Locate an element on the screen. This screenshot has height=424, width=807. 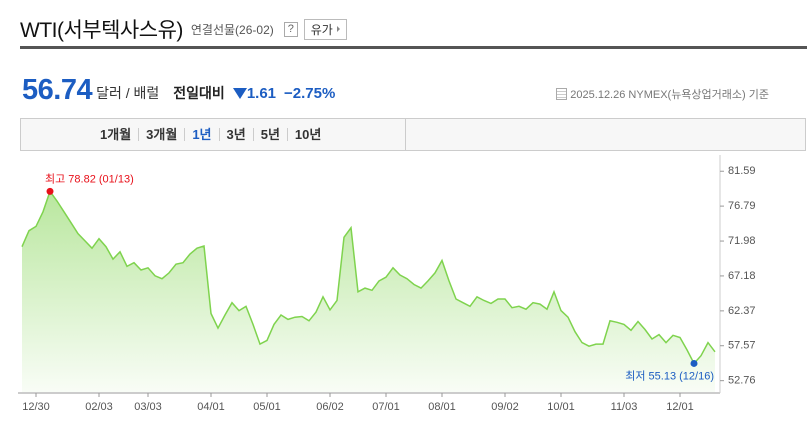
x-tick-label: 11/03 is located at coordinates (624, 407).